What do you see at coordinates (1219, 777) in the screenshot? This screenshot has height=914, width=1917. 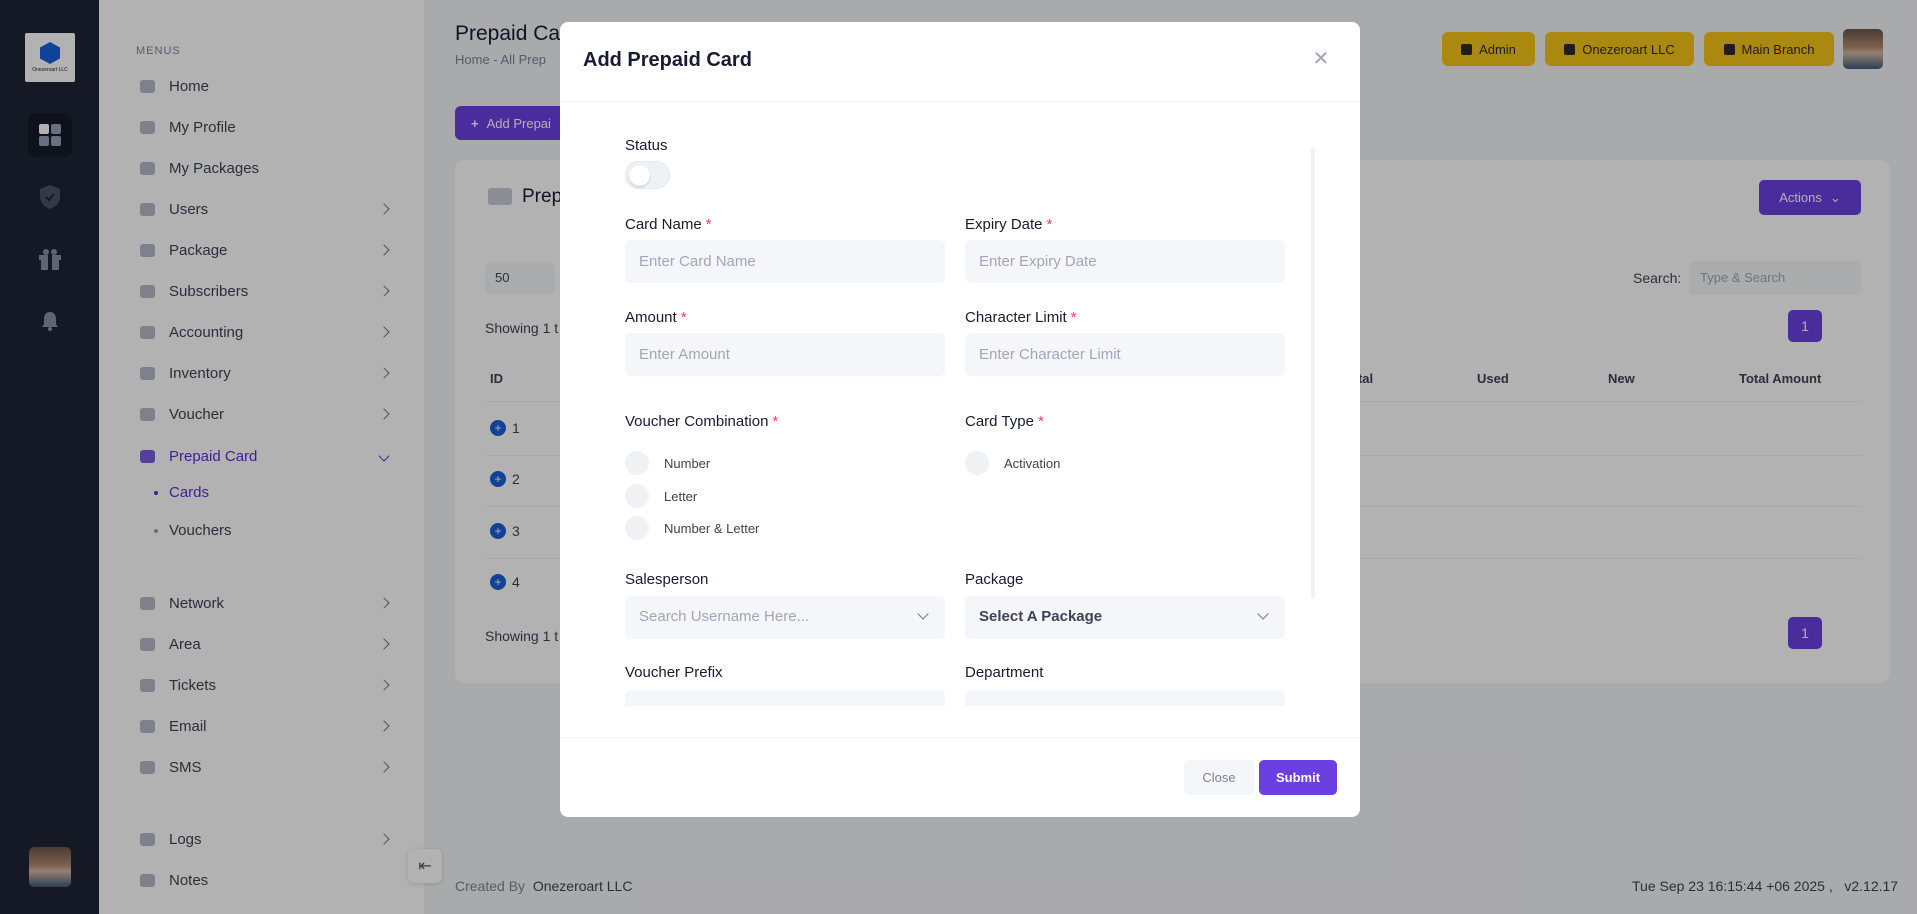 I see `close-button: Close` at bounding box center [1219, 777].